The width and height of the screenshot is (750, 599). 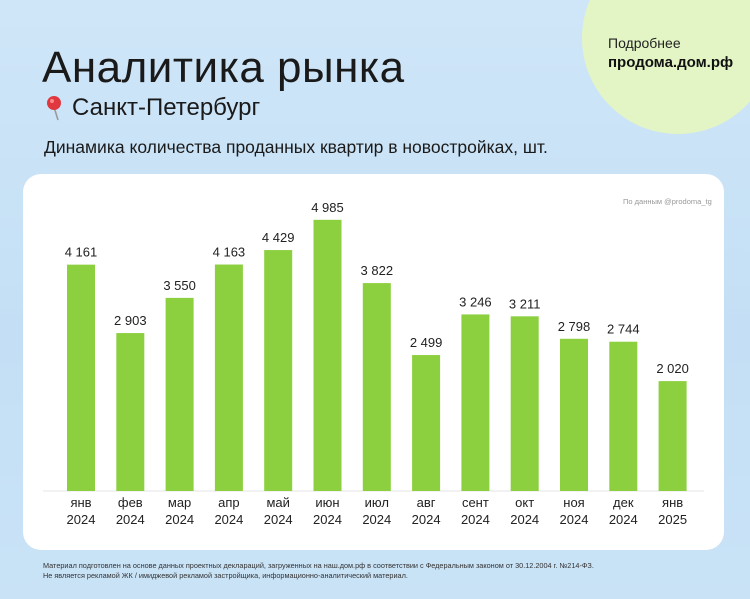 What do you see at coordinates (671, 62) in the screenshot?
I see `promo-link: продома.дом.рф` at bounding box center [671, 62].